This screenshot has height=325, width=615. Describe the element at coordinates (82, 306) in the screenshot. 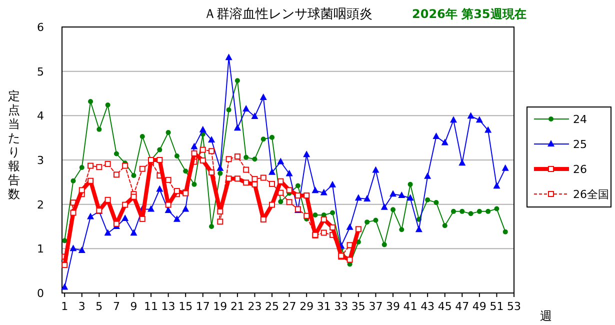

I see `x-tick-label: 3` at that location.